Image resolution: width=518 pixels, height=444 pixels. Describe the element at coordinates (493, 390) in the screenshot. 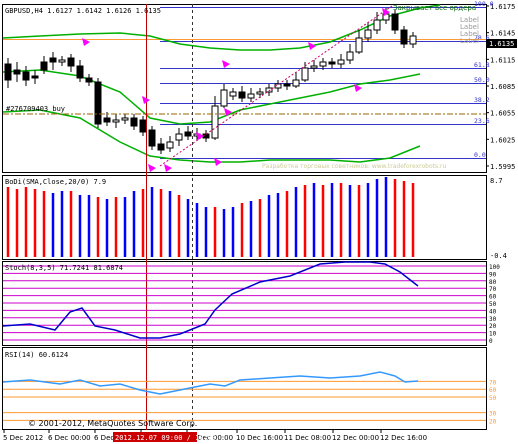

I see `rsi-level-label: 60` at that location.